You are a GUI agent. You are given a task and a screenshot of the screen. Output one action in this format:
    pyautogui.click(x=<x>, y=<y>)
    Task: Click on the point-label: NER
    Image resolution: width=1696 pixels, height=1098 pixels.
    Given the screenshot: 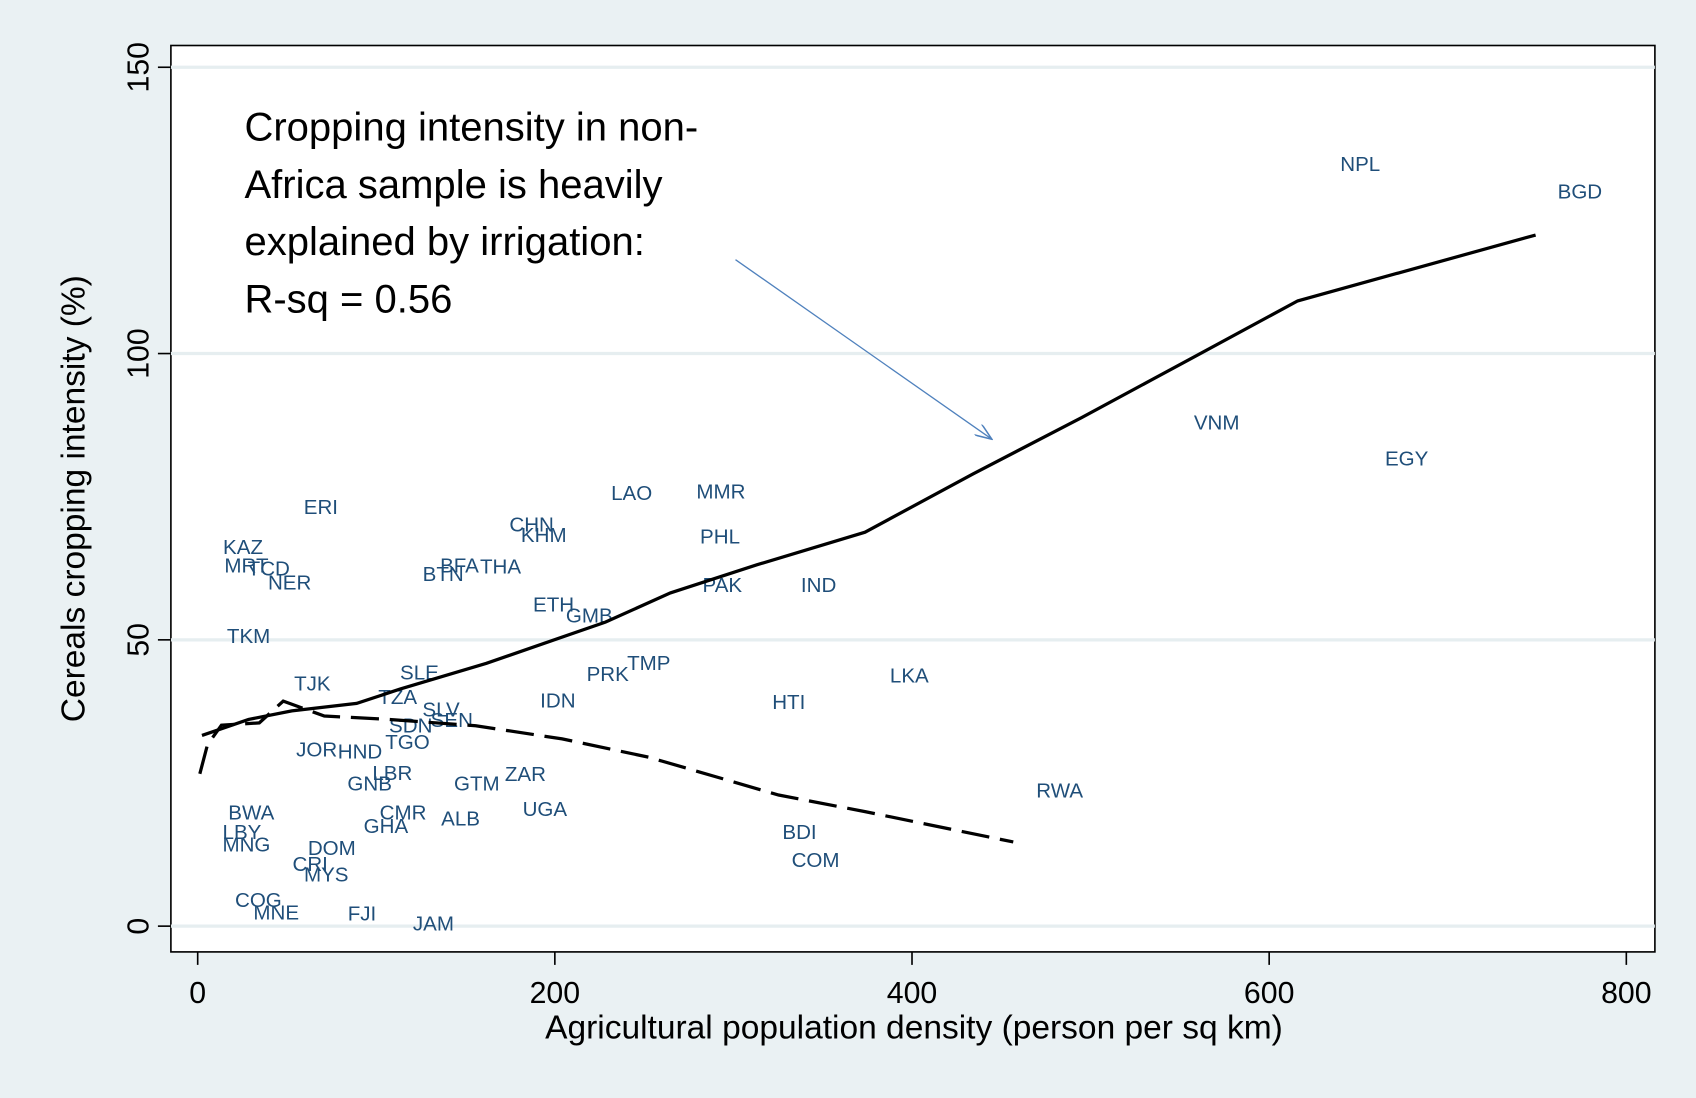 What is the action you would take?
    pyautogui.click(x=289, y=583)
    